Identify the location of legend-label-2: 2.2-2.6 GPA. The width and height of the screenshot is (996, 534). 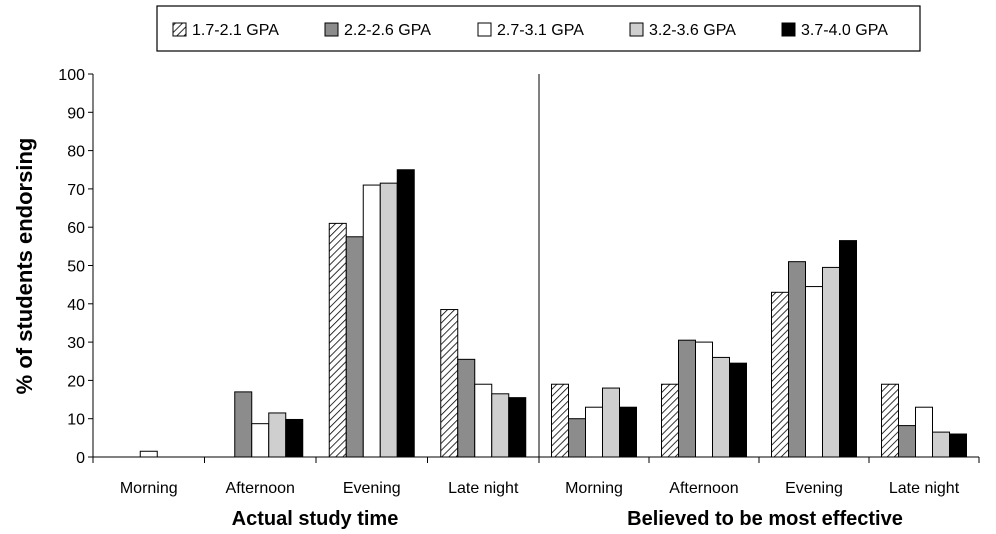
(387, 30).